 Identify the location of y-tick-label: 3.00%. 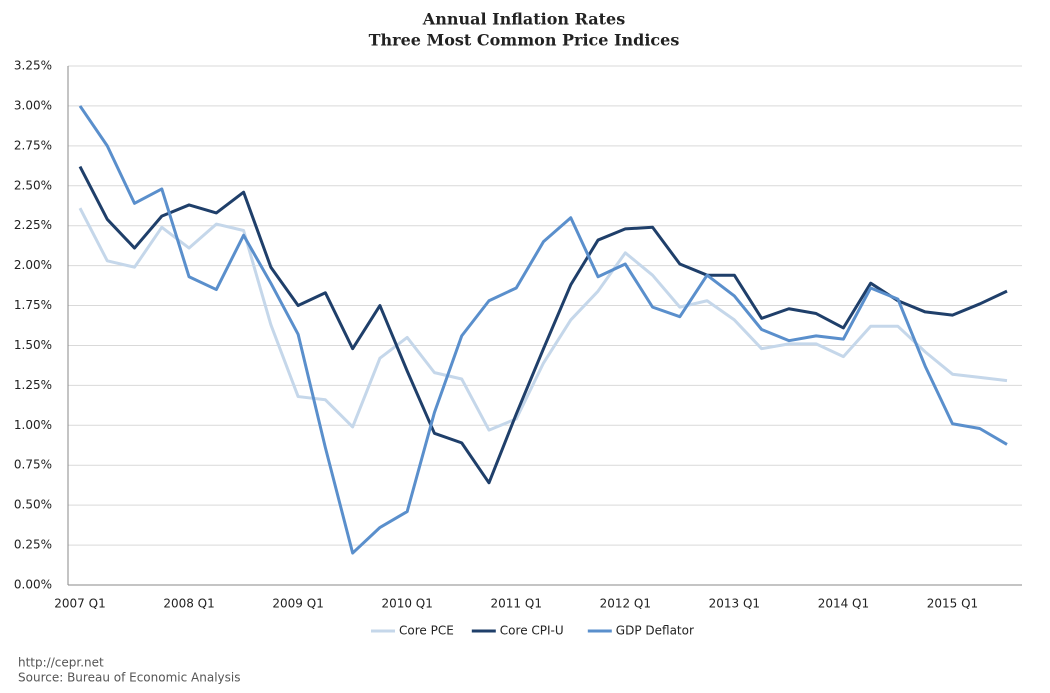
(33, 105).